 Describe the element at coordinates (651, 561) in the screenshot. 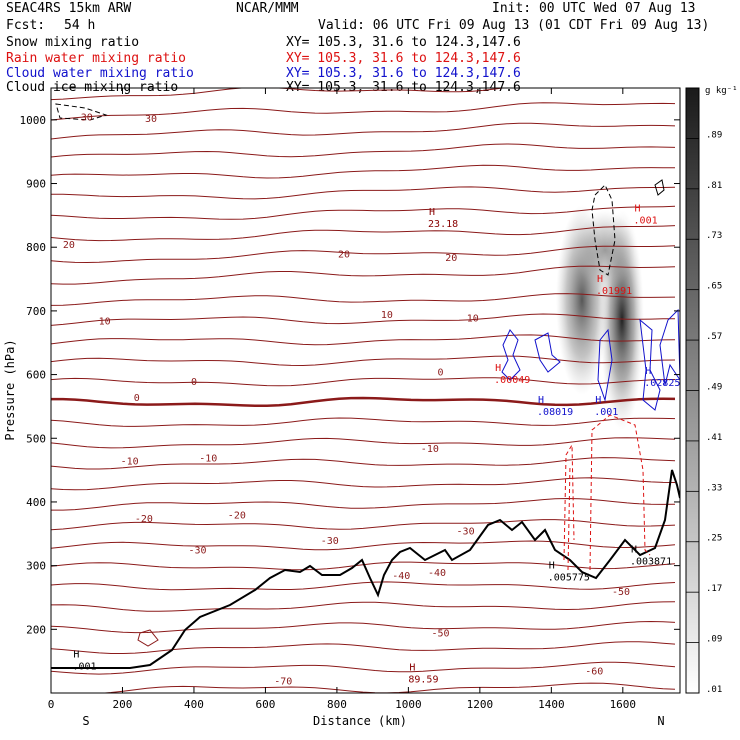

I see `maximum-value: .003871` at that location.